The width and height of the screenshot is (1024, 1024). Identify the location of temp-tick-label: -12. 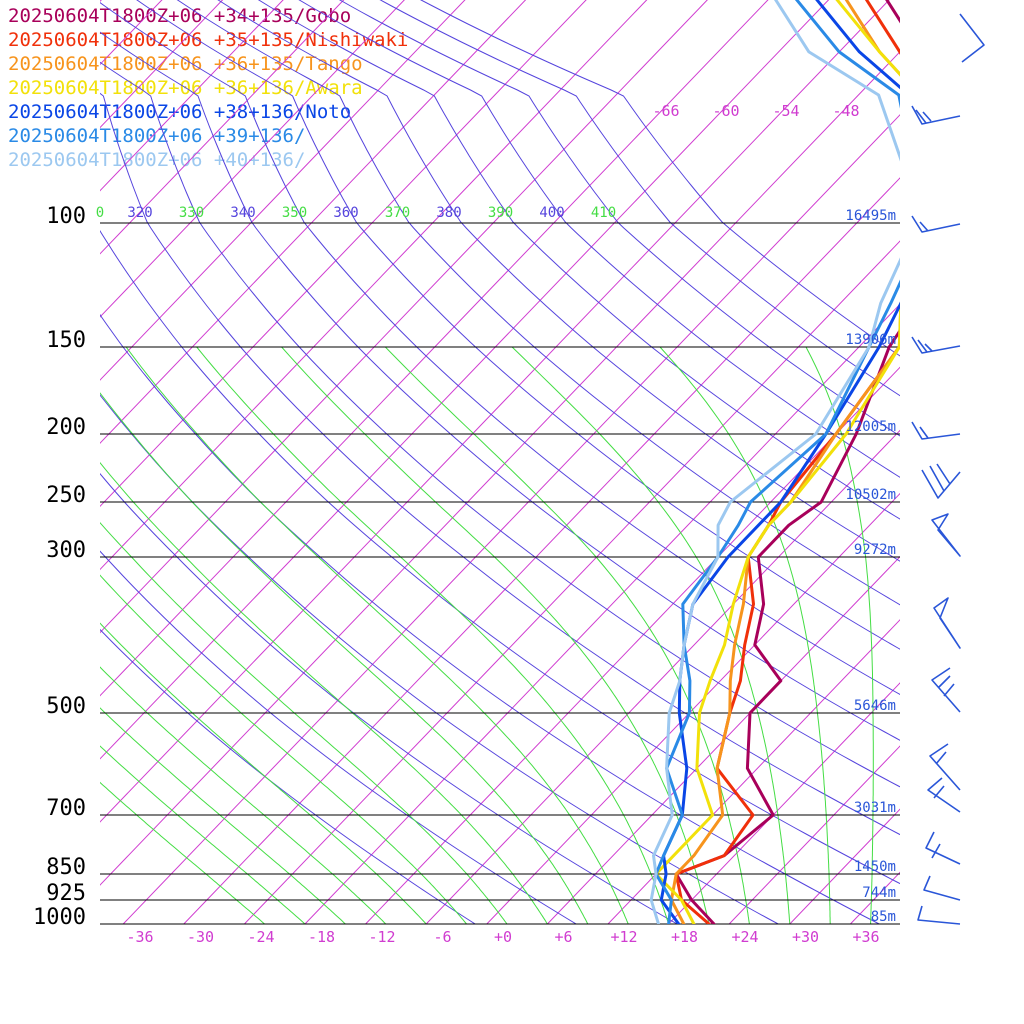
(381, 937).